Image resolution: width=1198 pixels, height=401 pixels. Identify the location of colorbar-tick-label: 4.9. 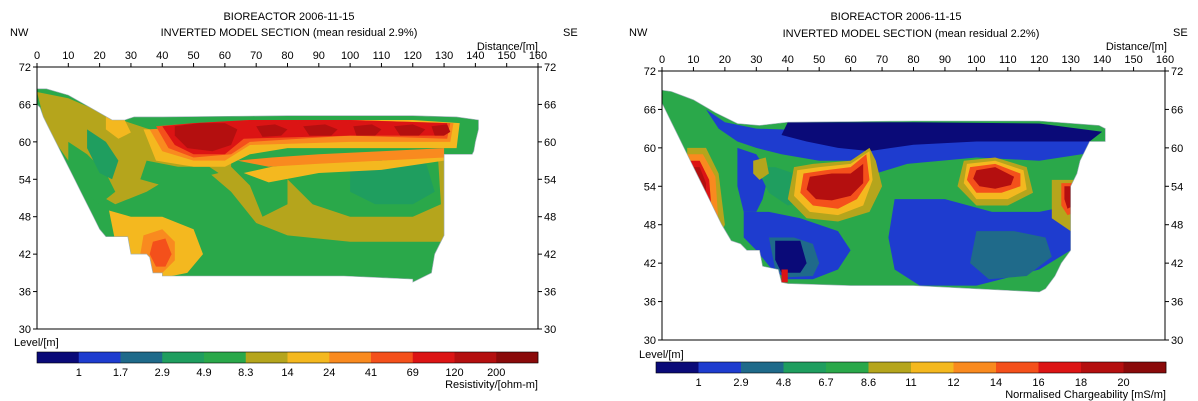
(203, 373).